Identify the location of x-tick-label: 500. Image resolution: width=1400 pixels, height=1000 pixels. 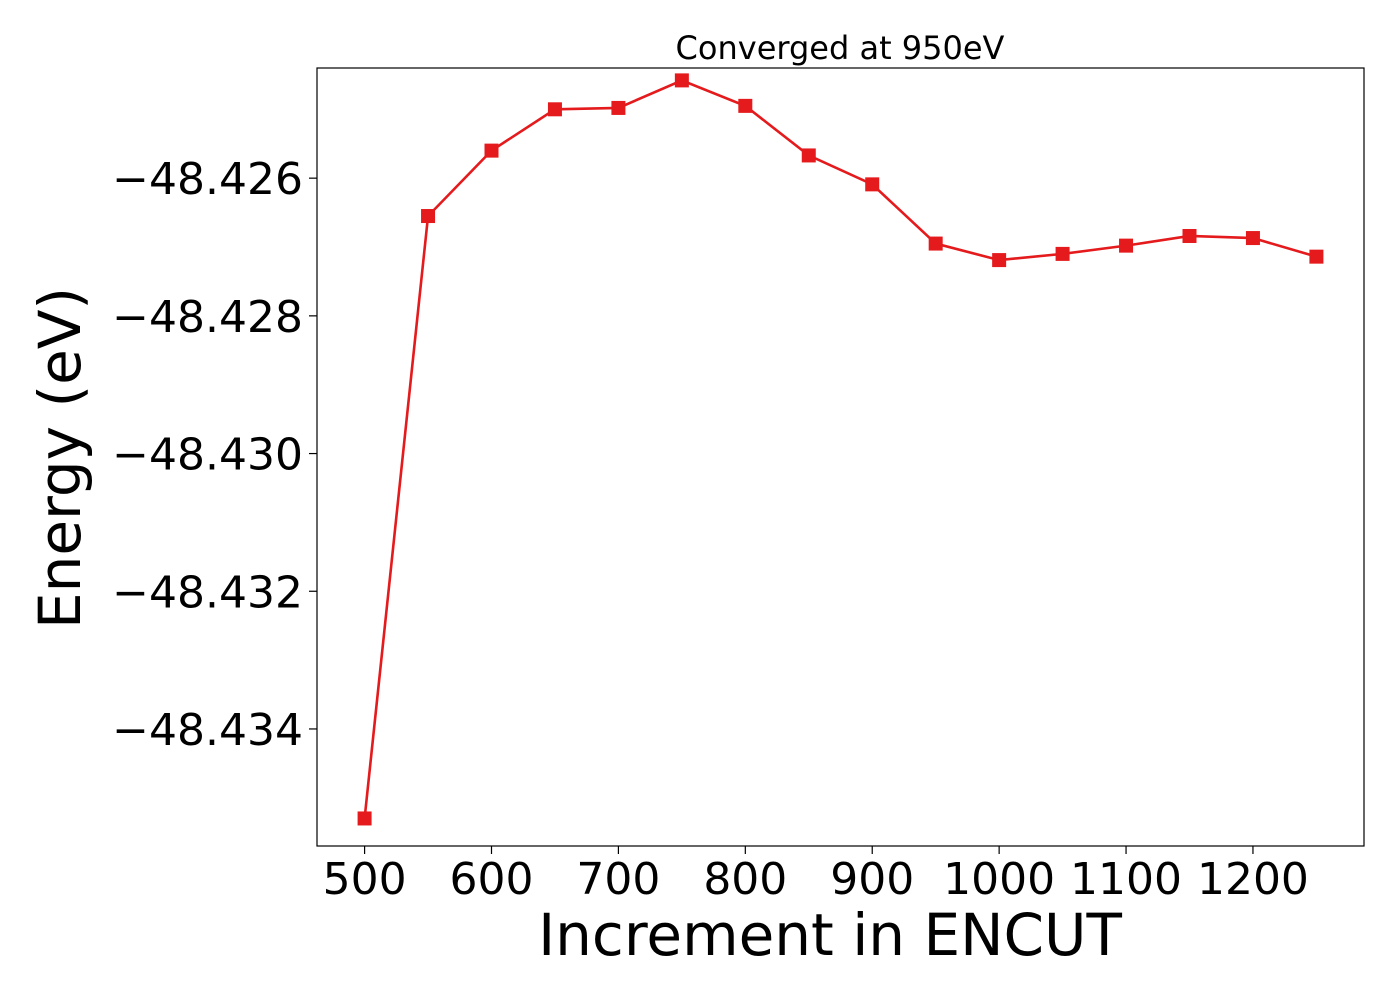
(365, 879).